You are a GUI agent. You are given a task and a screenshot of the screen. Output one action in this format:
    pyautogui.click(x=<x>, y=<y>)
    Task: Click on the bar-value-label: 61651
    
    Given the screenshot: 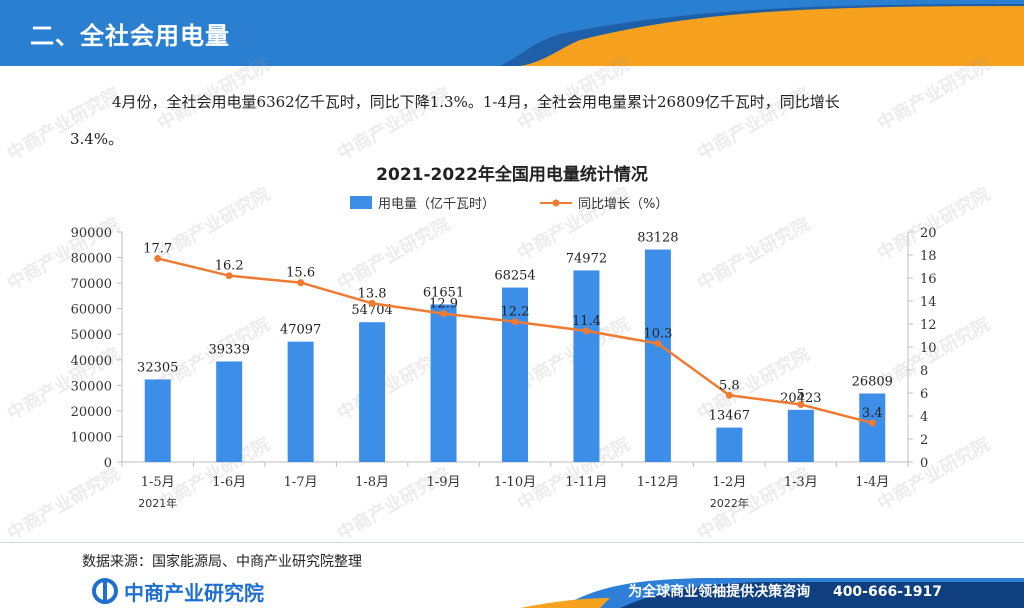 What is the action you would take?
    pyautogui.click(x=443, y=292)
    